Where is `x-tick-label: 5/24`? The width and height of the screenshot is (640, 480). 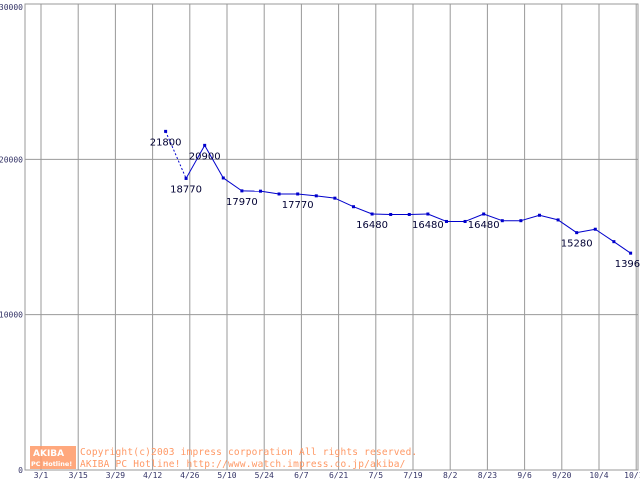
x-tick-label: 5/24 is located at coordinates (264, 475).